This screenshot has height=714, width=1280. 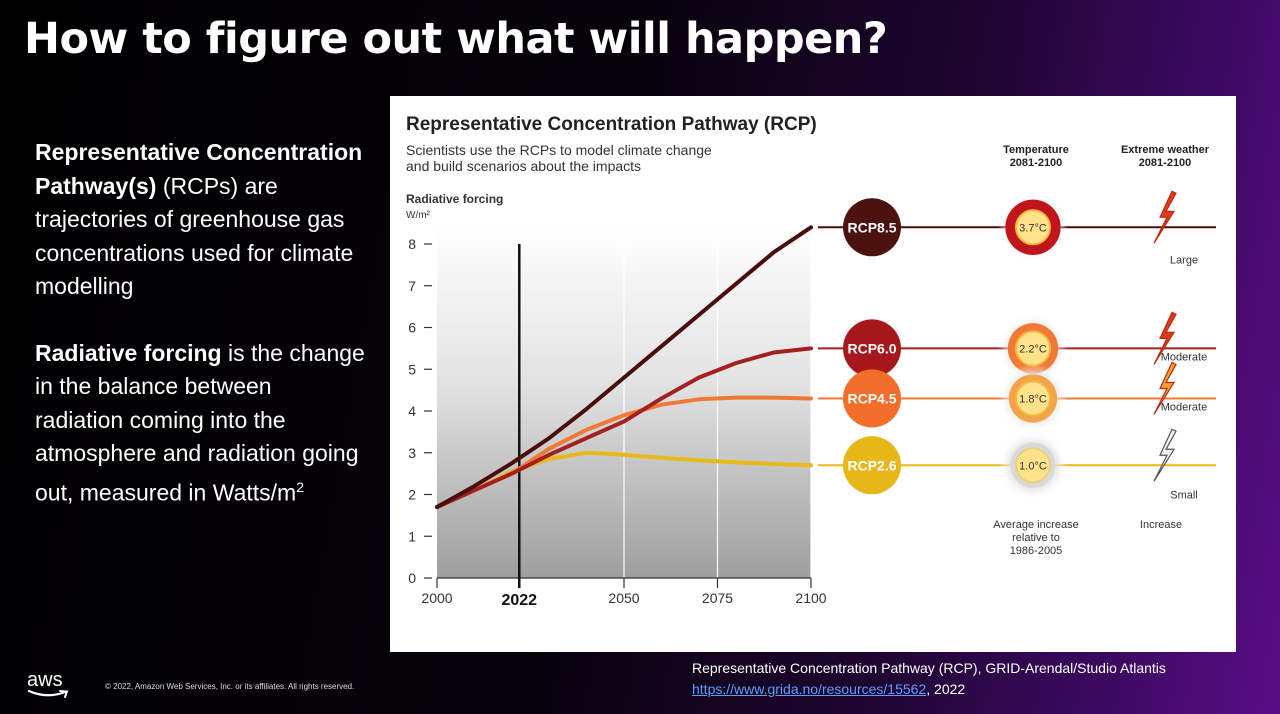 I want to click on series-label-RCP6.0: RCP6.0, so click(x=871, y=348).